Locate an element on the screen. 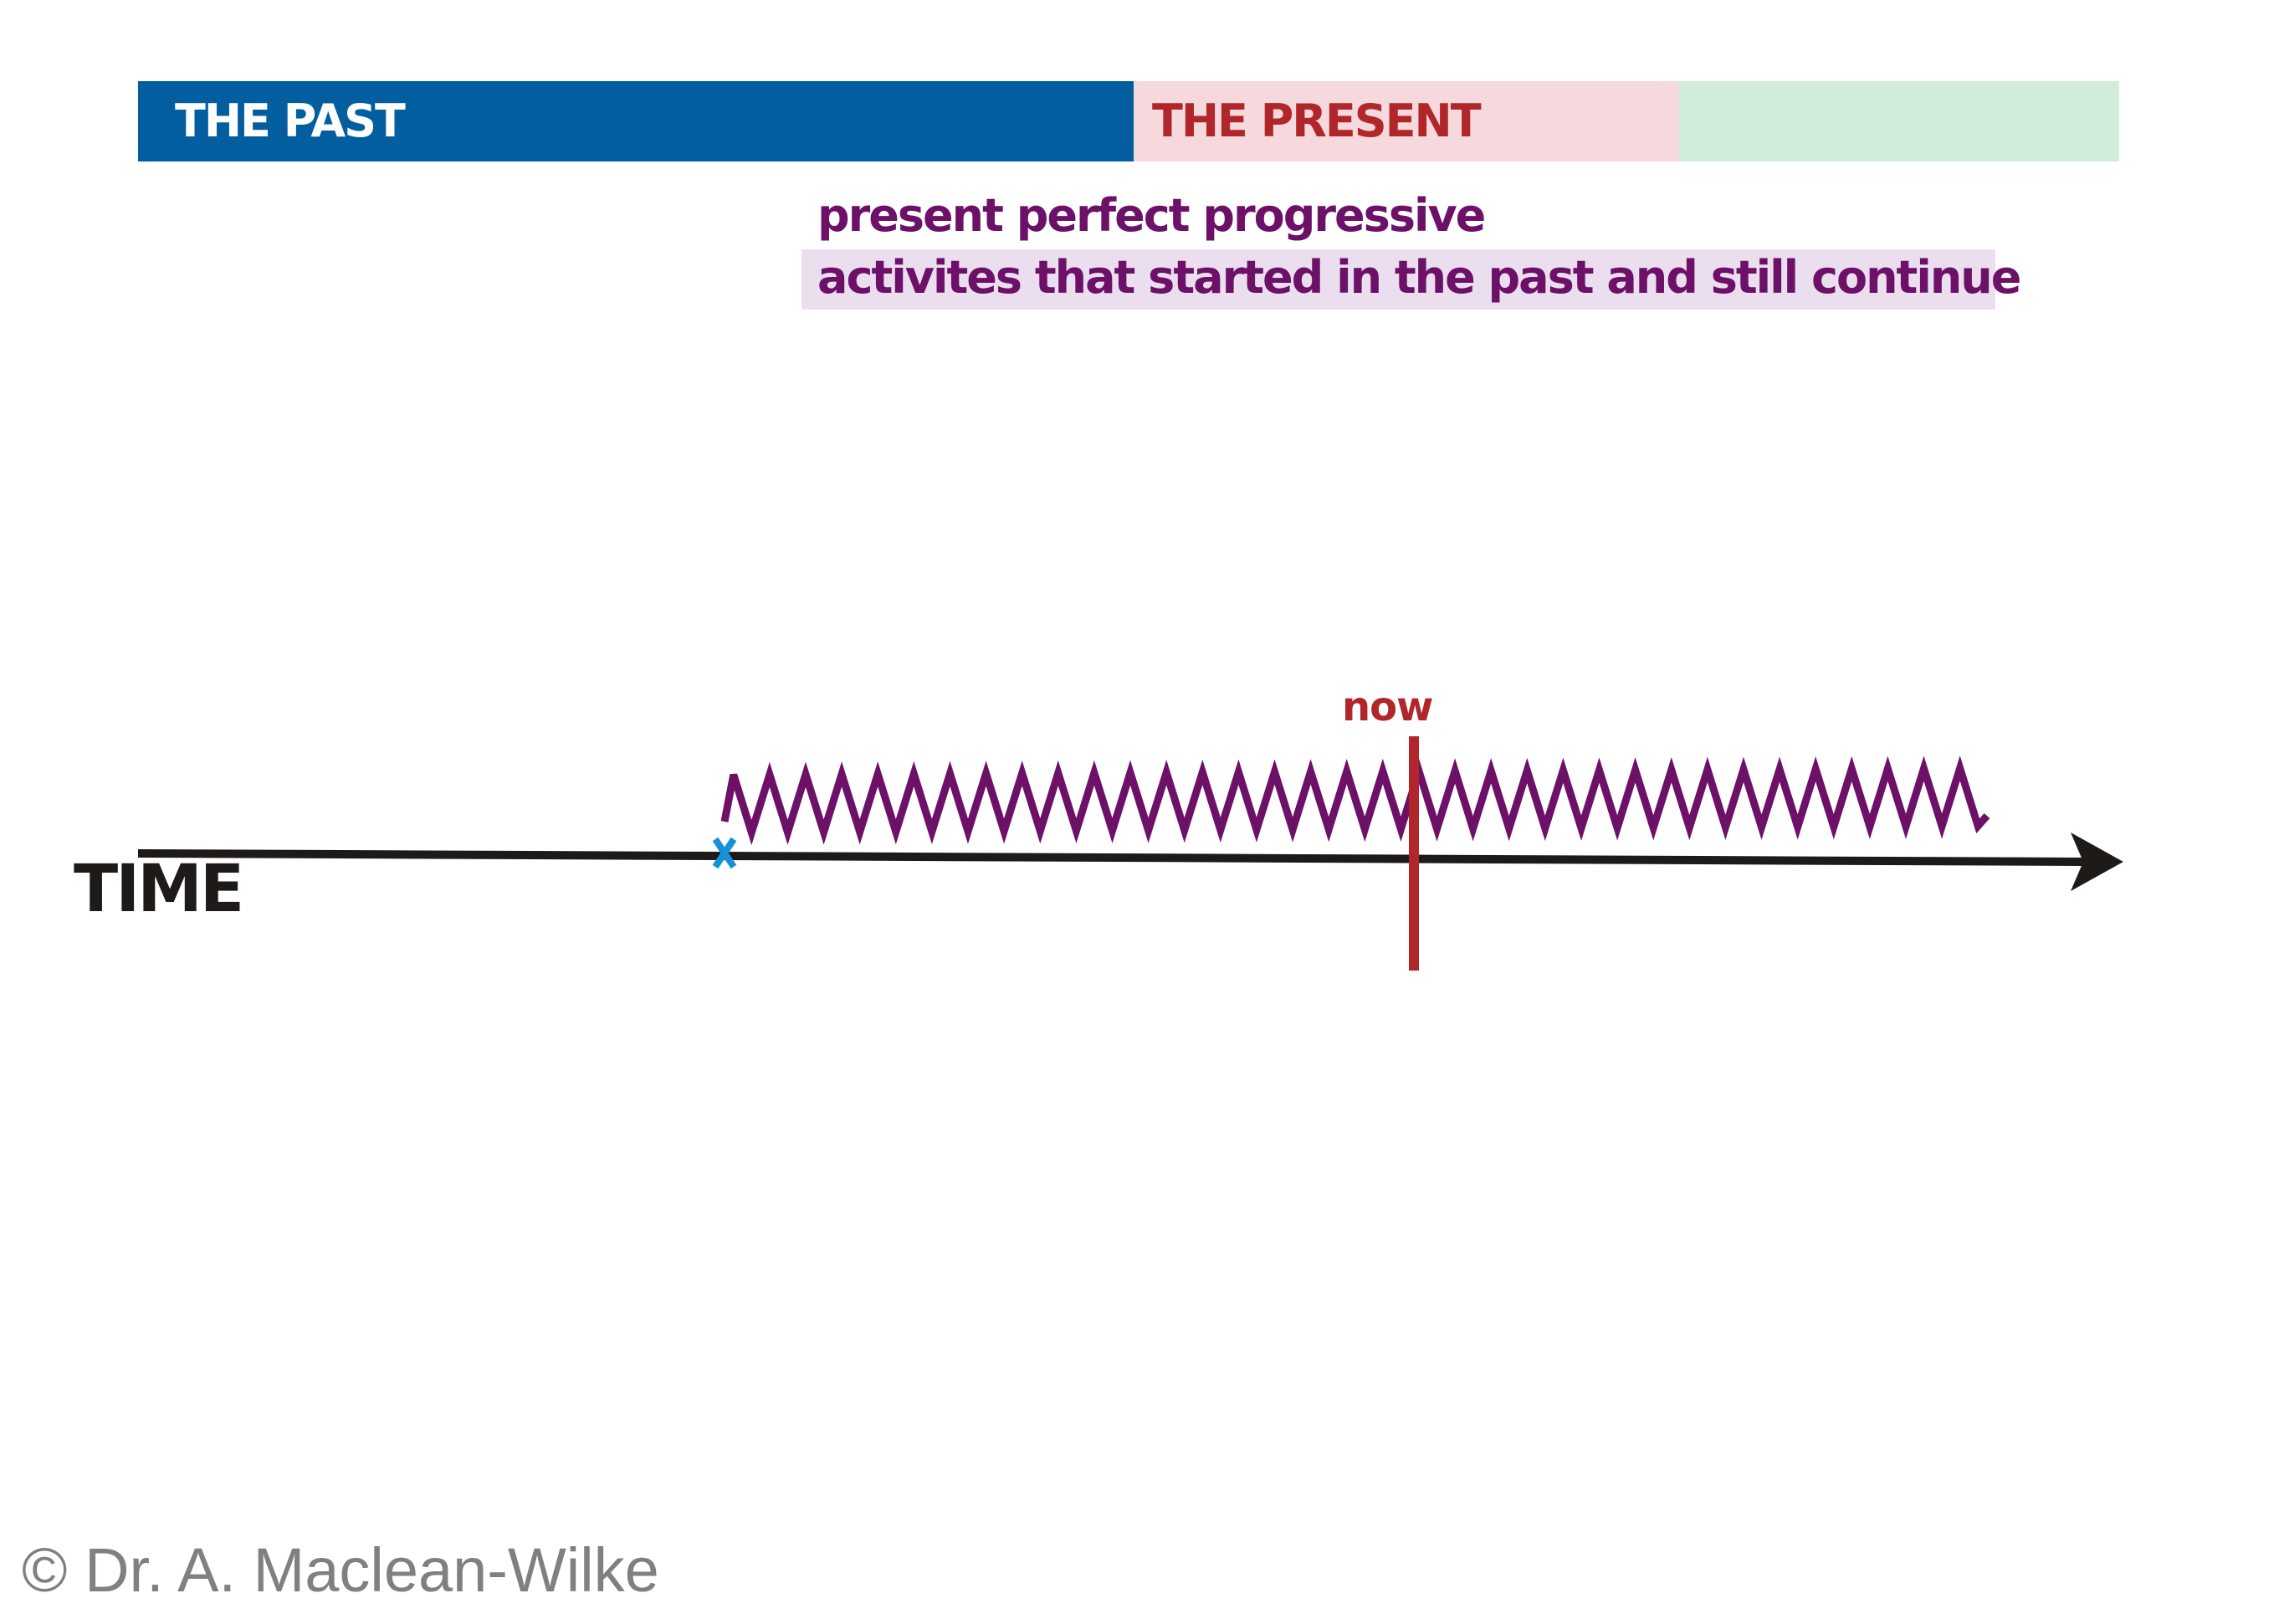 This screenshot has width=2284, height=1624. activity-zigzag-line is located at coordinates (1355, 801).